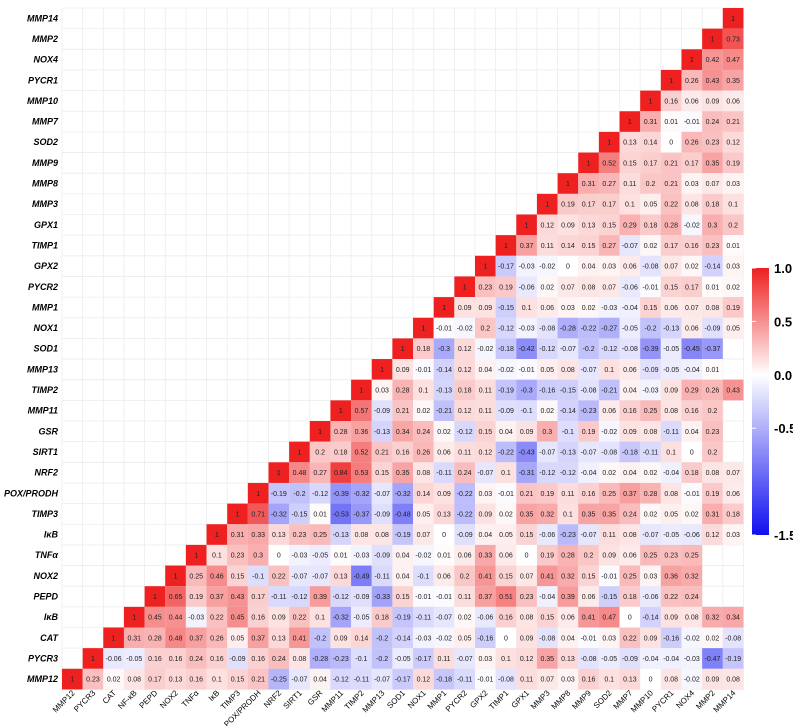 Image resolution: width=793 pixels, height=726 pixels. I want to click on cell-value-label: -0.06, so click(692, 535).